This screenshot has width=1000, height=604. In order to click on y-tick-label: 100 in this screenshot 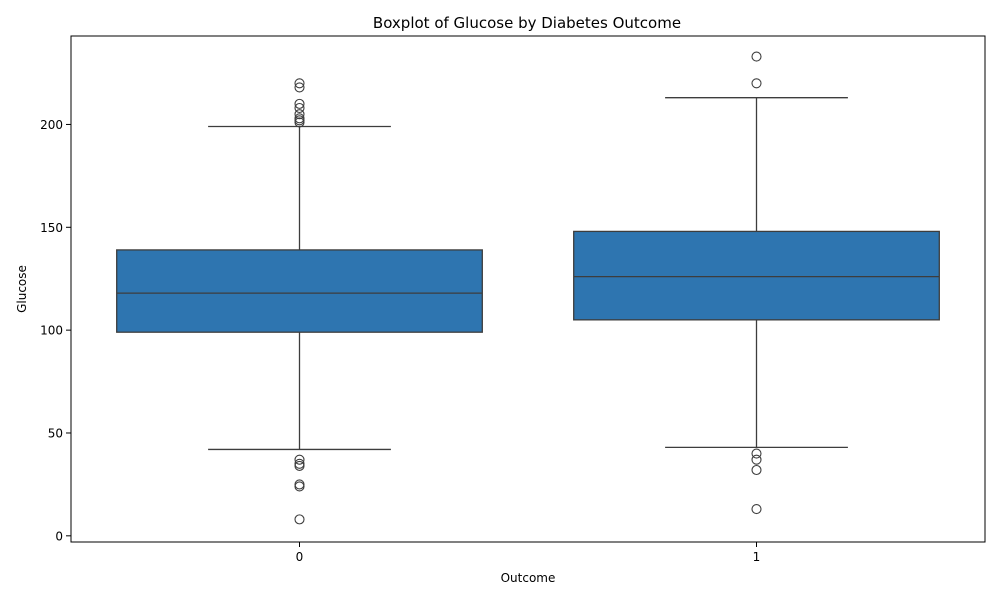, I will do `click(51, 331)`.